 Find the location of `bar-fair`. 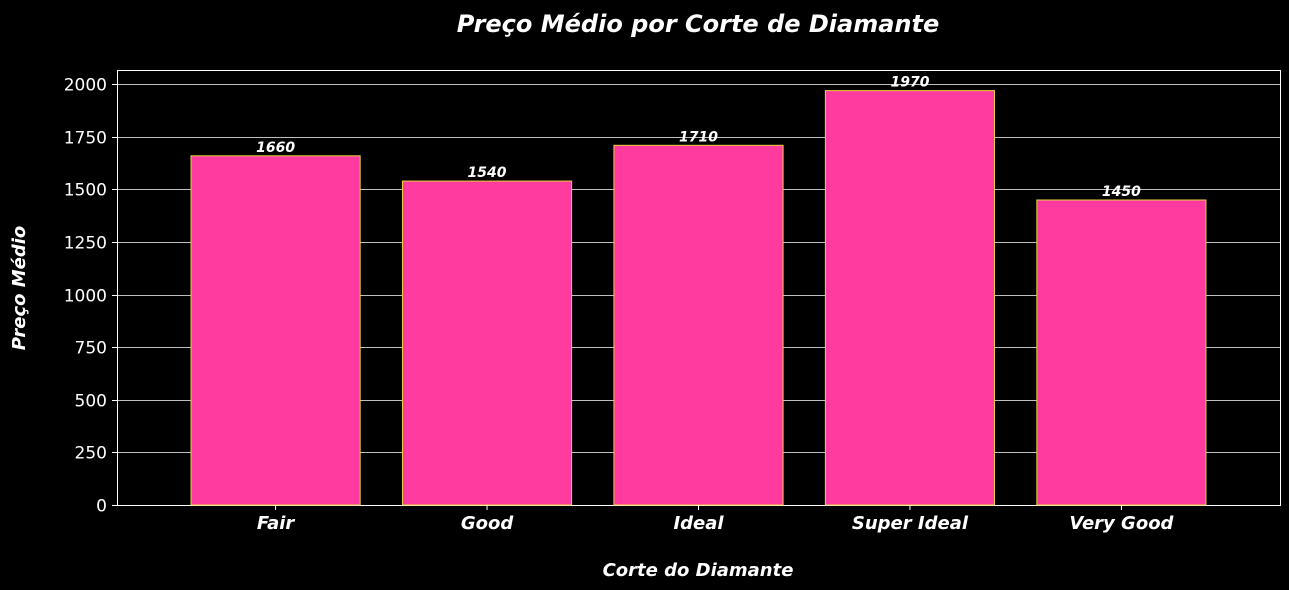

bar-fair is located at coordinates (275, 330).